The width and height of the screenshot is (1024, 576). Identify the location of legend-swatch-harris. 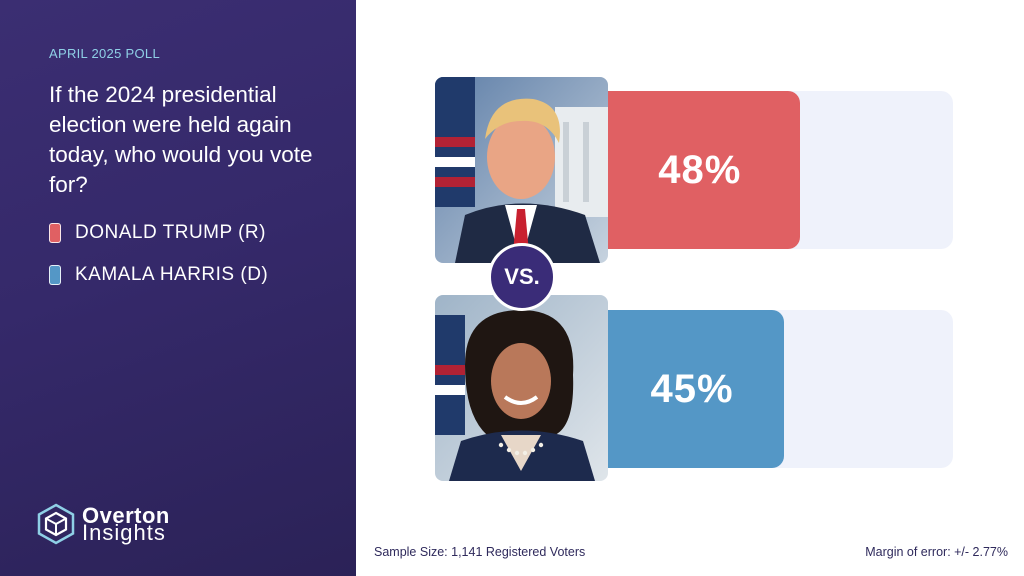
(55, 275).